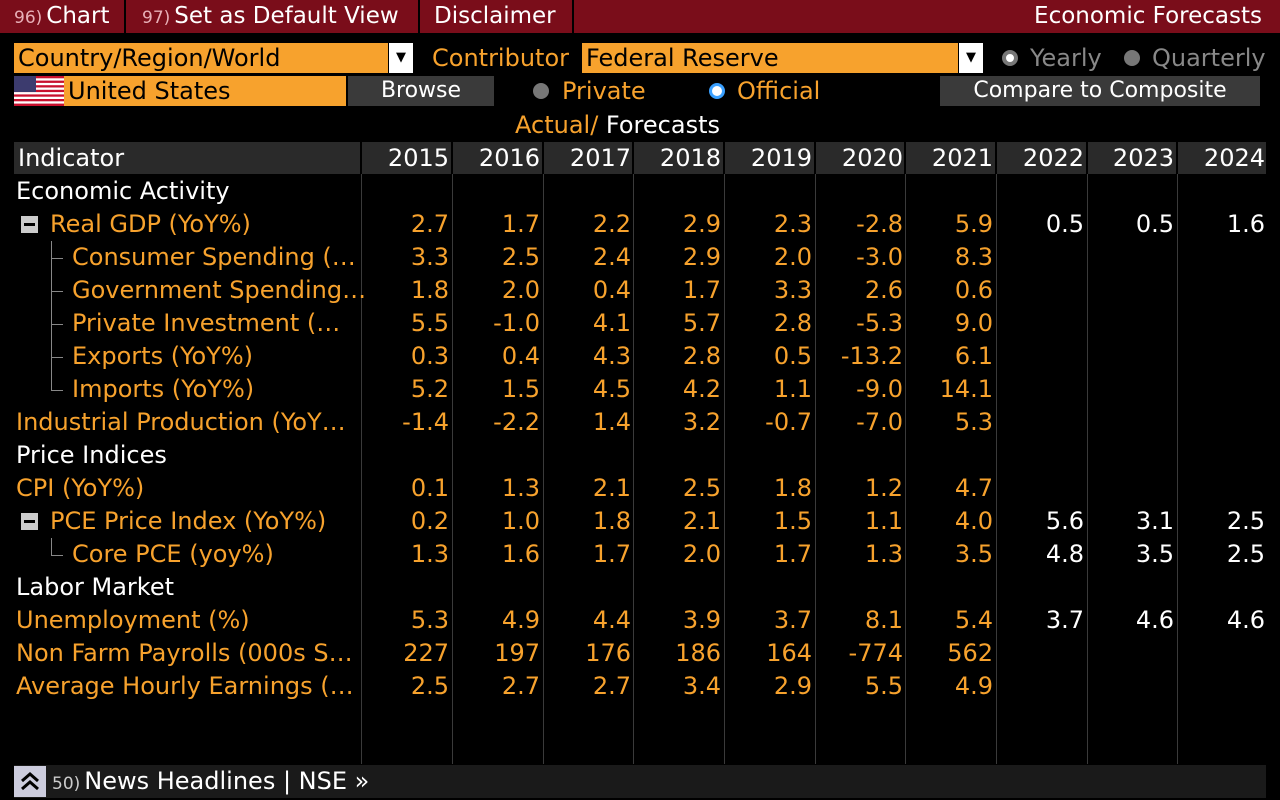  Describe the element at coordinates (770, 58) in the screenshot. I see `contributor-select: Federal Reserve` at that location.